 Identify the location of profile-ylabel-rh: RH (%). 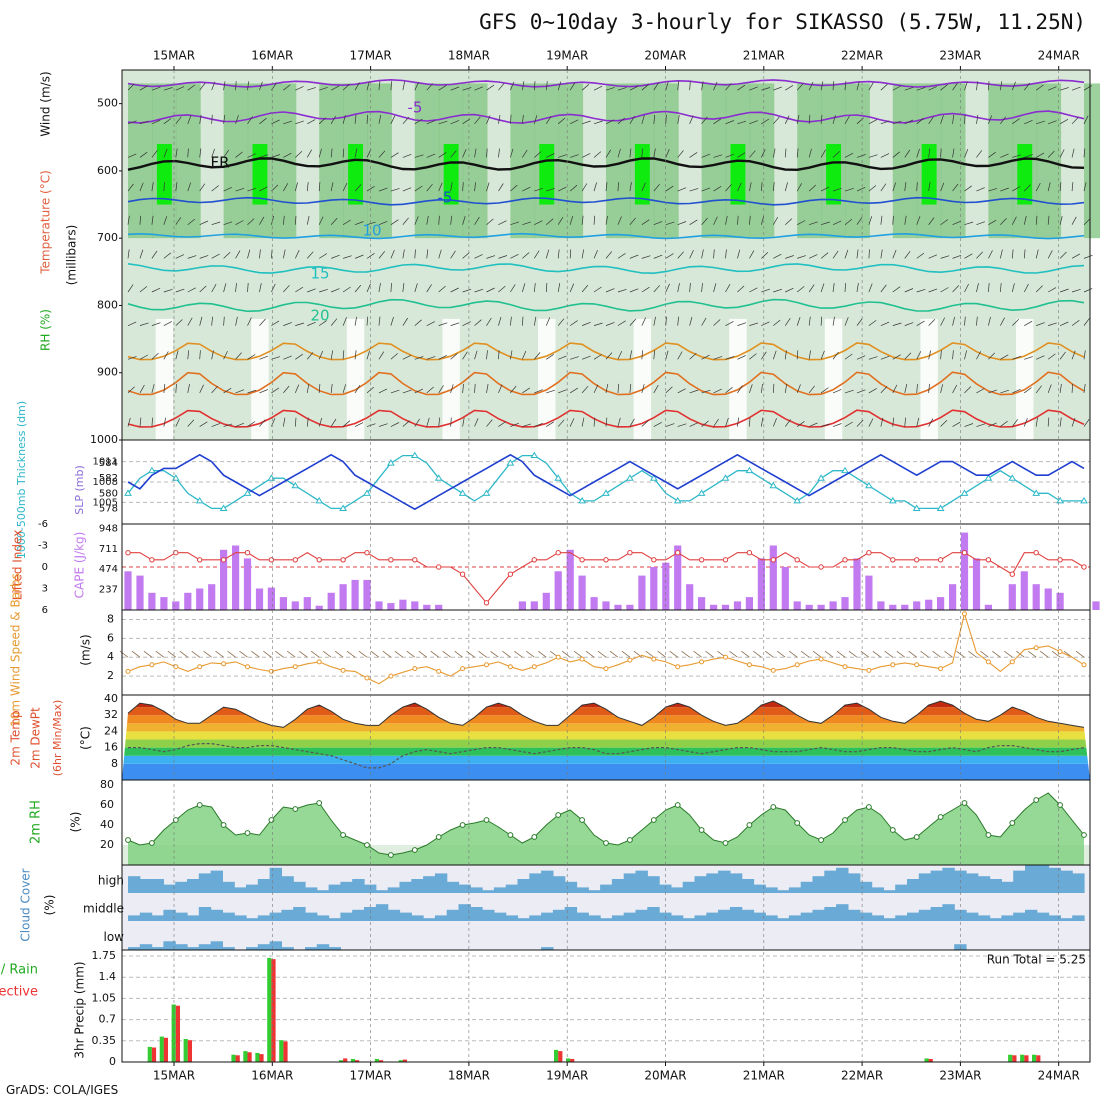
(46, 330).